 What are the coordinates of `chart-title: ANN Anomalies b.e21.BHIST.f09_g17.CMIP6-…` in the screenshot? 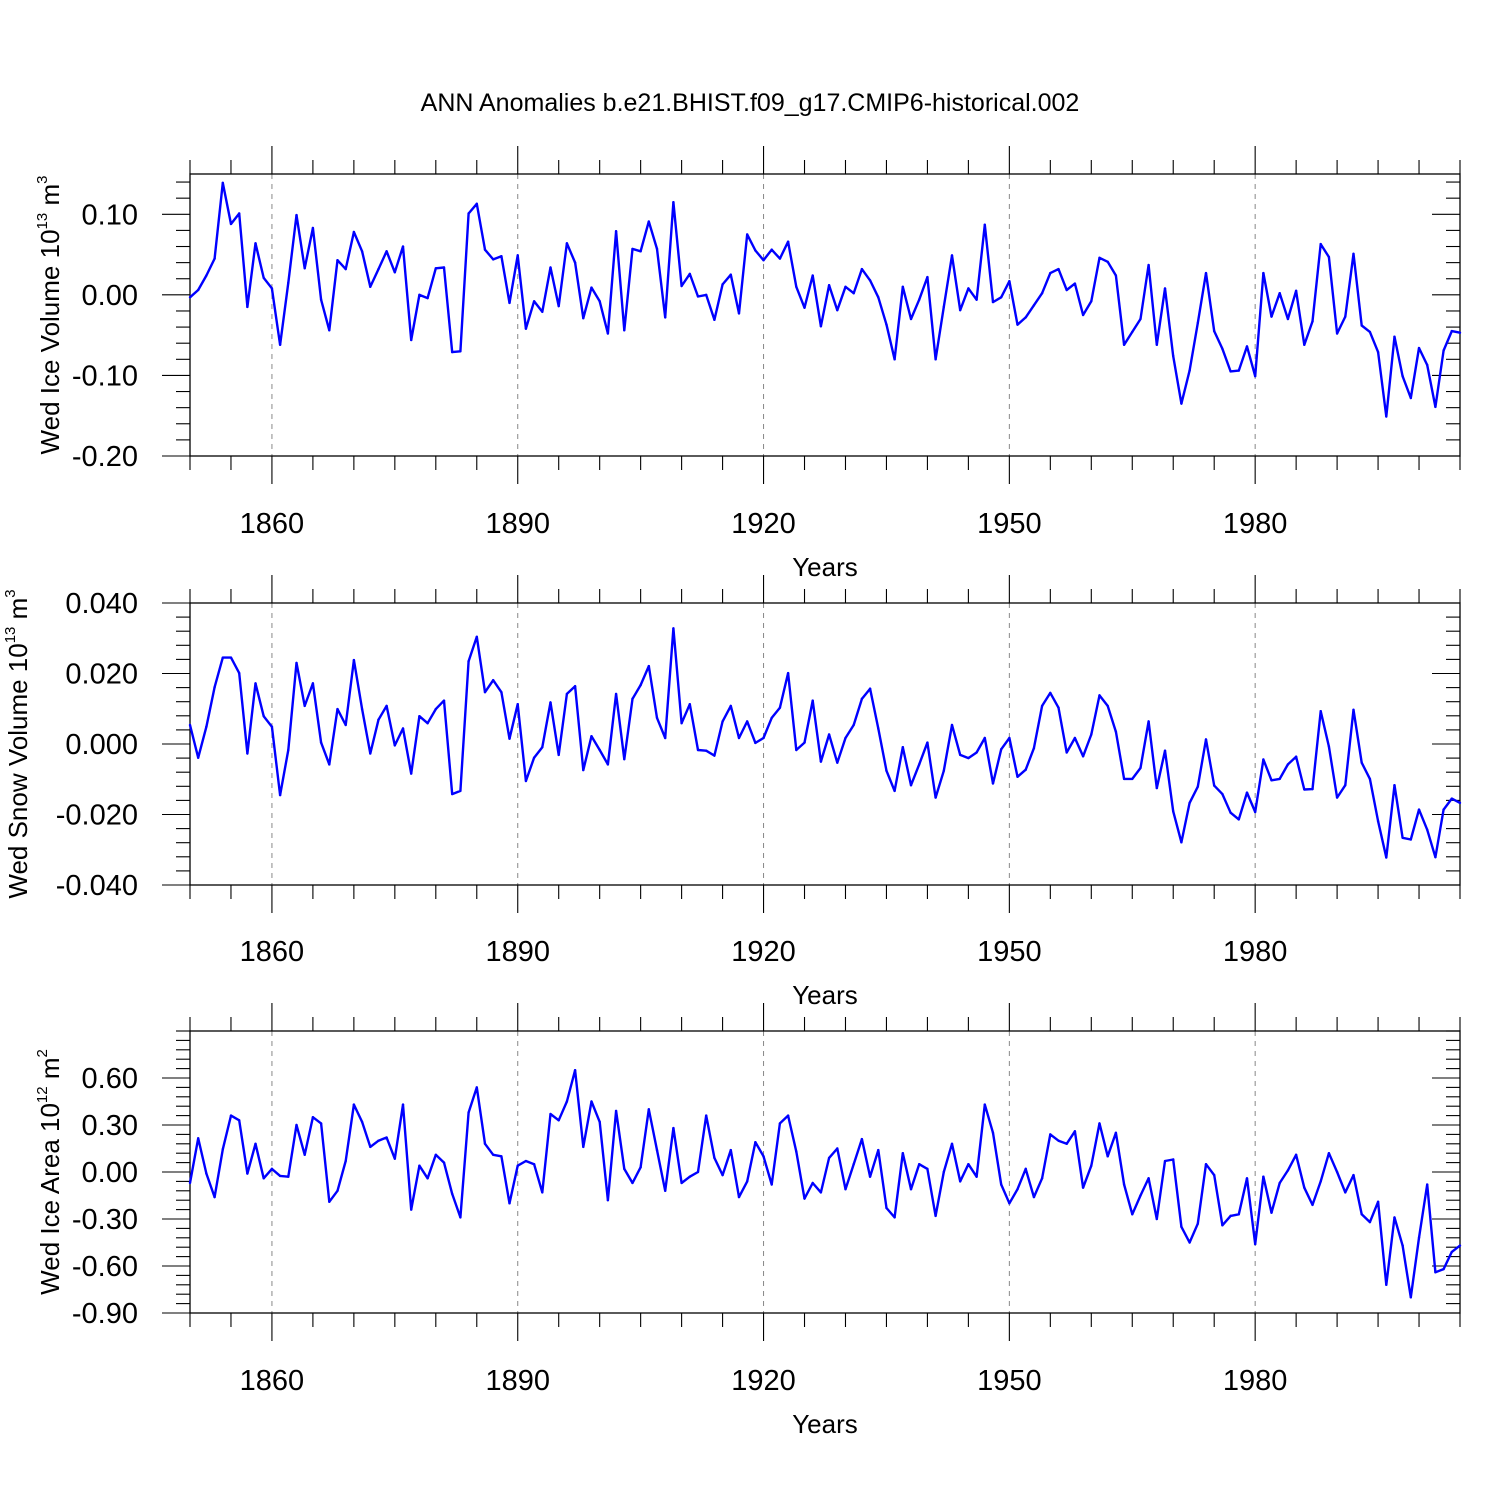 It's located at (750, 103).